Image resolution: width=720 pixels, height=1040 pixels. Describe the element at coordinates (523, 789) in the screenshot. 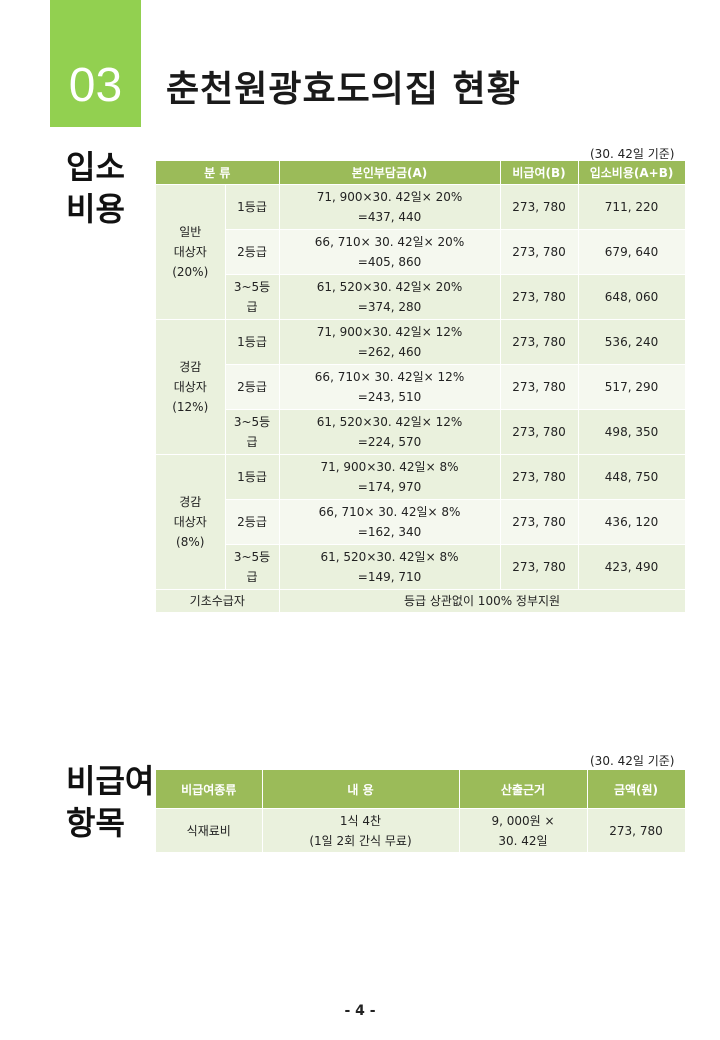

I see `header-basis: 산출근거` at that location.